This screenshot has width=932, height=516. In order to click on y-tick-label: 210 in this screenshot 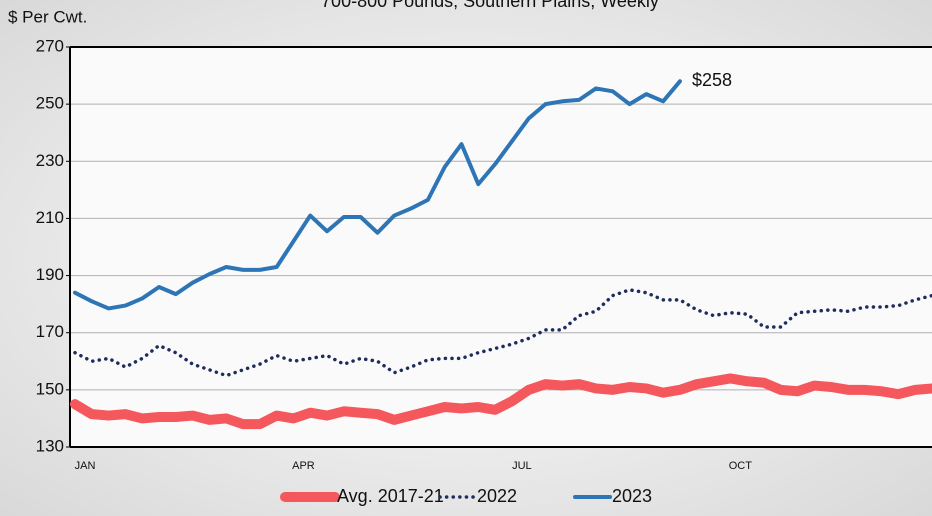, I will do `click(50, 217)`.